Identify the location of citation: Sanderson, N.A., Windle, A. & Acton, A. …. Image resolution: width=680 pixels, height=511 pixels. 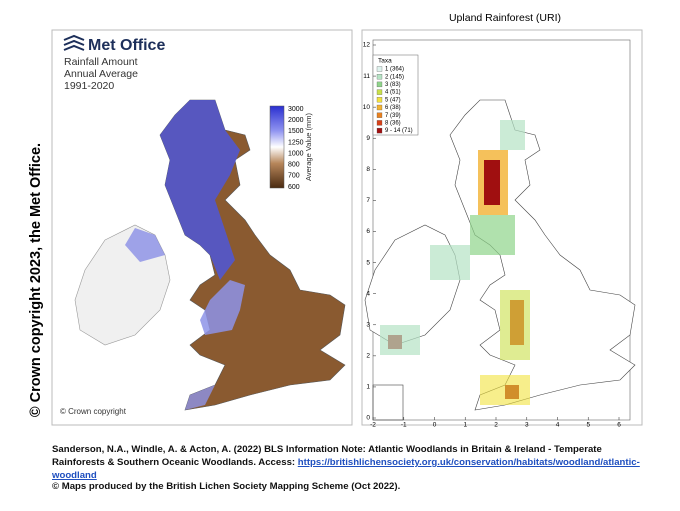
(352, 462).